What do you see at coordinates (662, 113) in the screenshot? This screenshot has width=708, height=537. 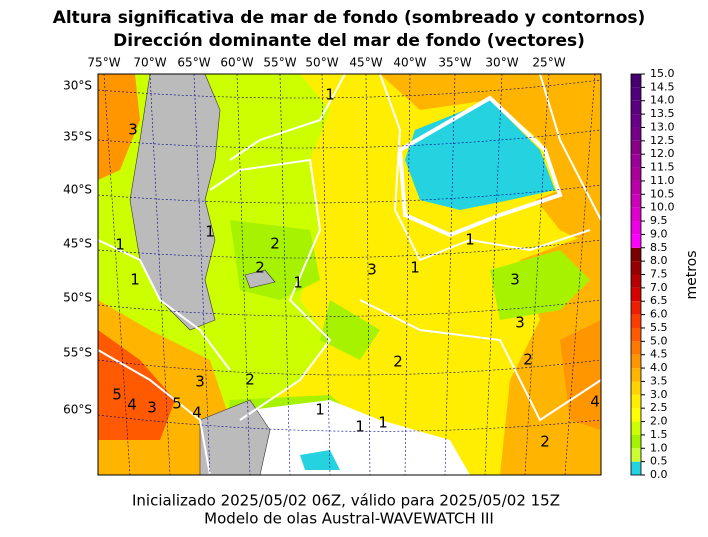 I see `colorbar-tick-label: 13.5` at bounding box center [662, 113].